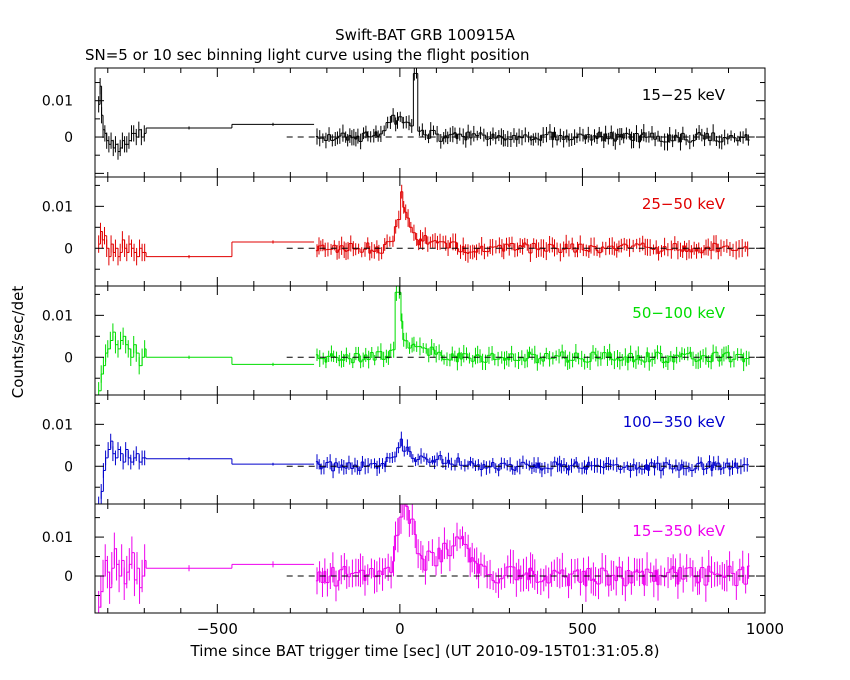  What do you see at coordinates (684, 204) in the screenshot?
I see `band-label: 25−50 keV` at bounding box center [684, 204].